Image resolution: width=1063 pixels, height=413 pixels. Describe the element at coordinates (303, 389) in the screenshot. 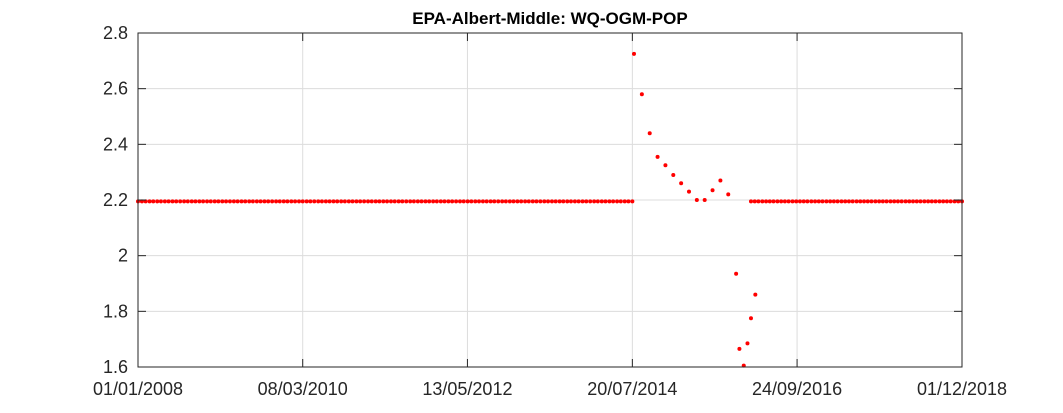

I see `x-tick-label: 08/03/2010` at that location.